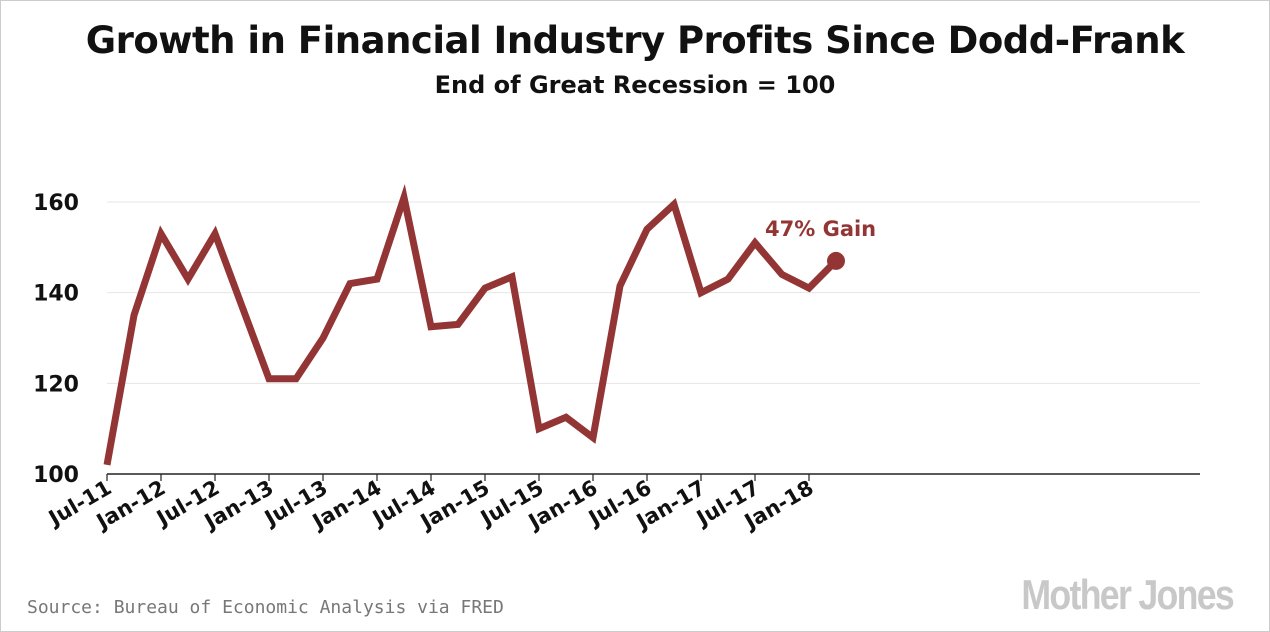  I want to click on x-axis, so click(653, 477).